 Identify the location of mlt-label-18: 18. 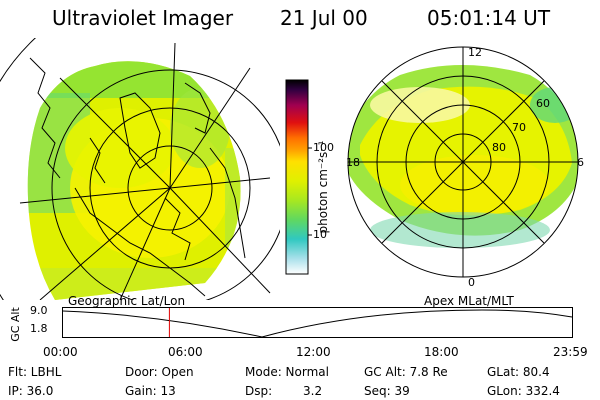
(353, 162).